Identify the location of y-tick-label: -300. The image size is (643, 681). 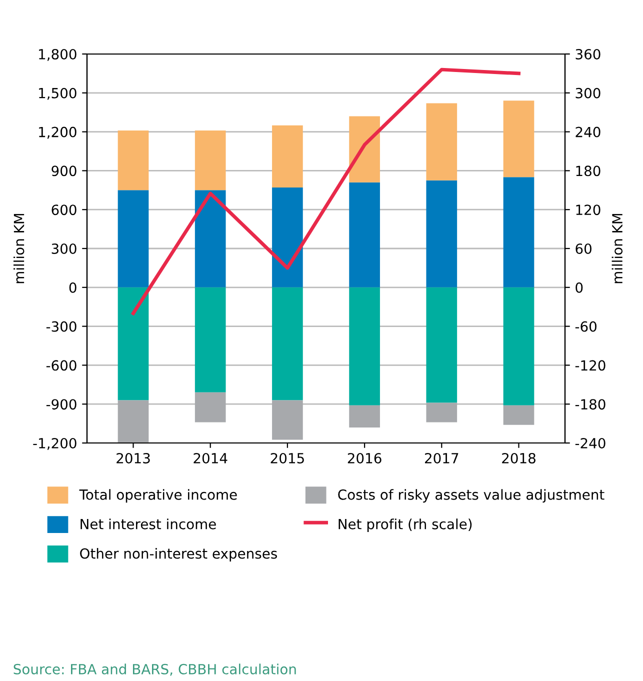
(61, 326).